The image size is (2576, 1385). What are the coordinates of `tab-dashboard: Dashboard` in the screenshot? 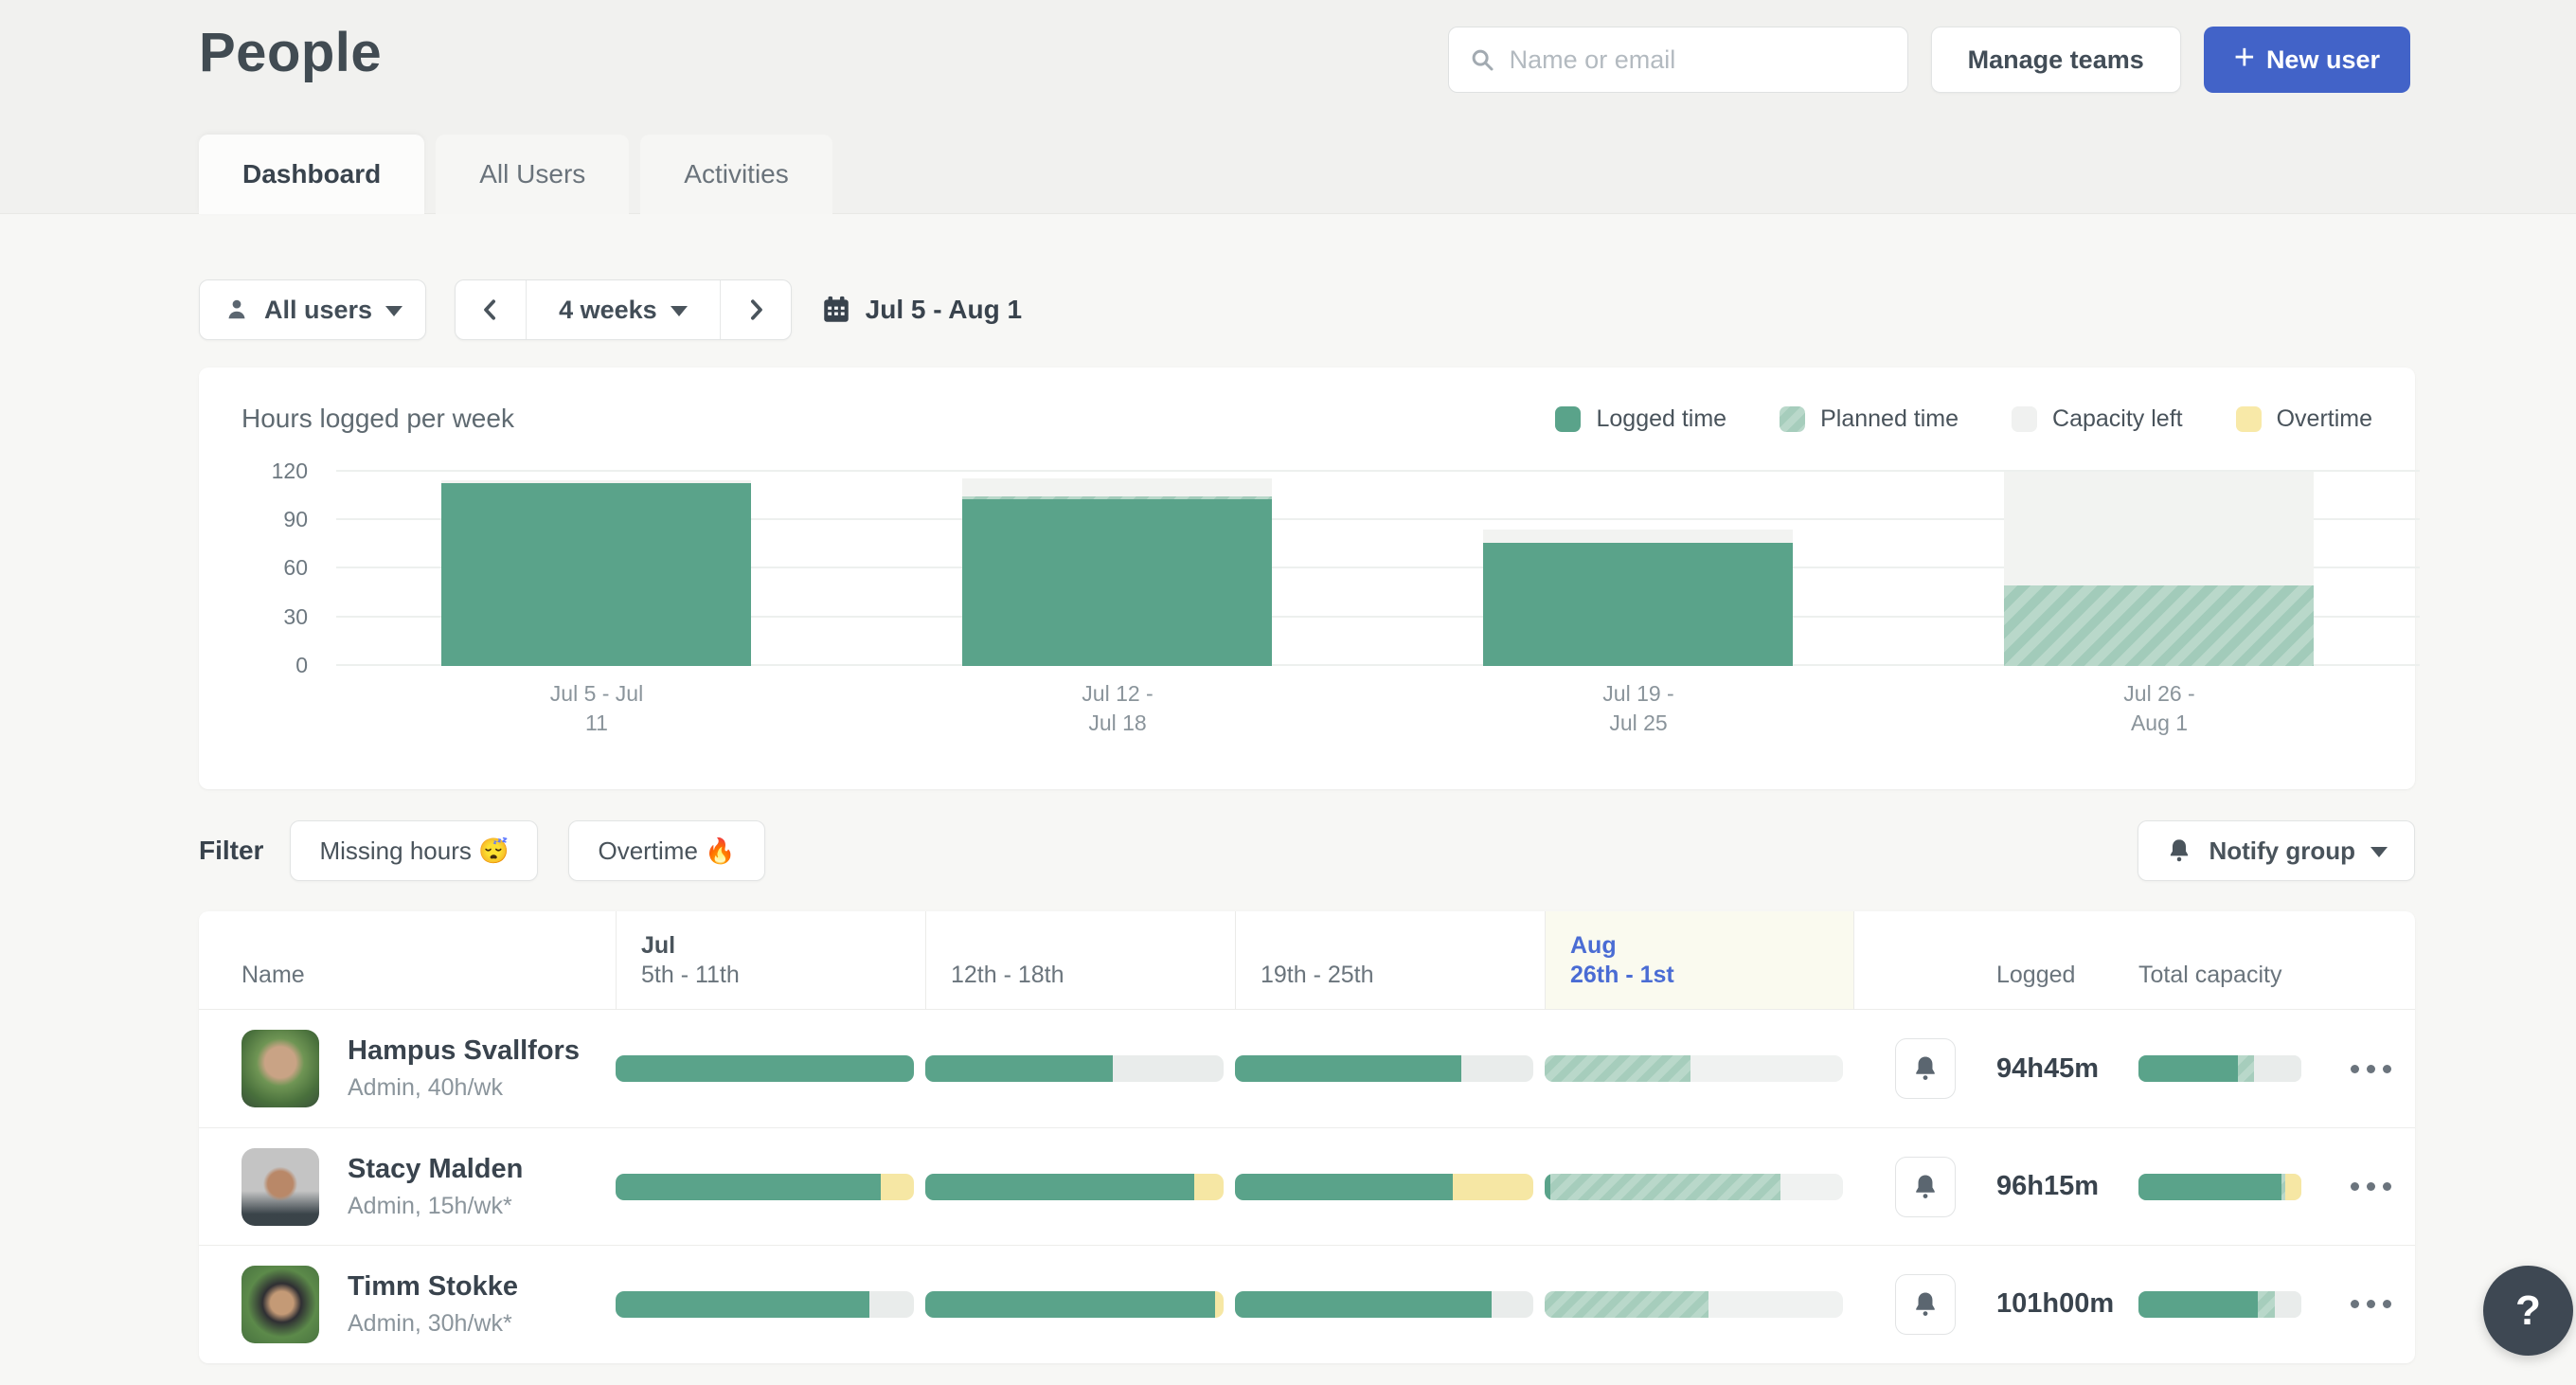 It's located at (312, 174).